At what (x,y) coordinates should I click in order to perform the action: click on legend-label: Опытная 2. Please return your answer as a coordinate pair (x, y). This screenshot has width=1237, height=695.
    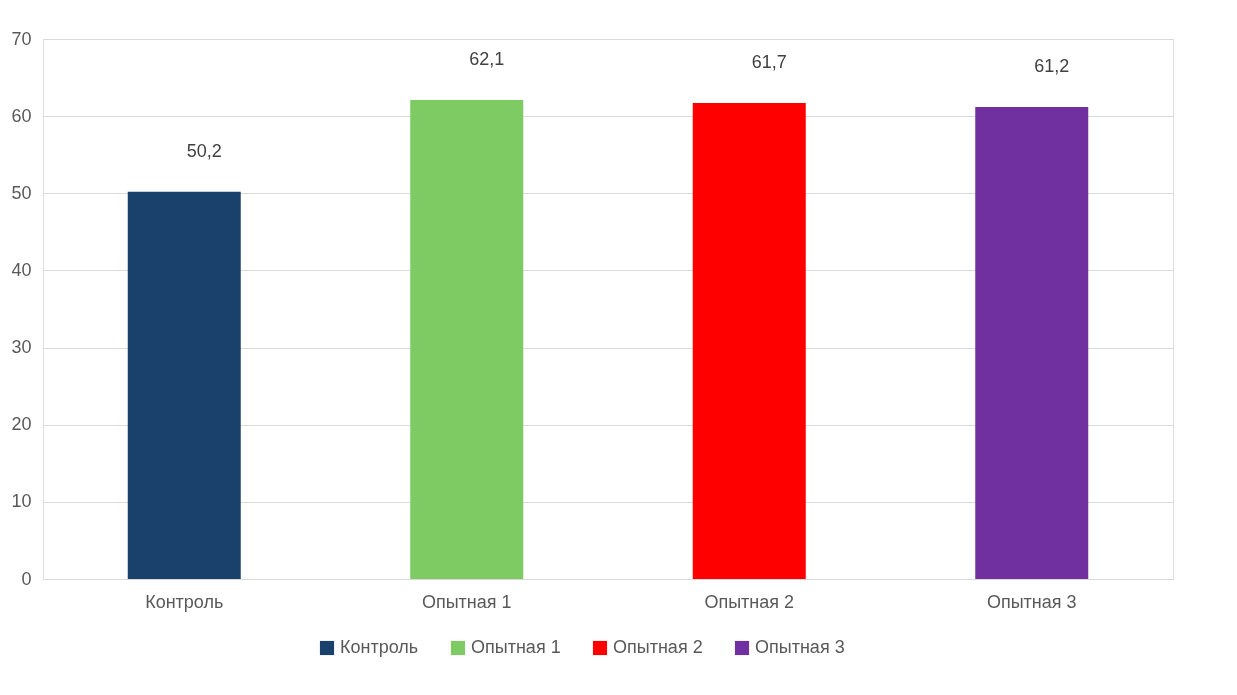
    Looking at the image, I should click on (658, 647).